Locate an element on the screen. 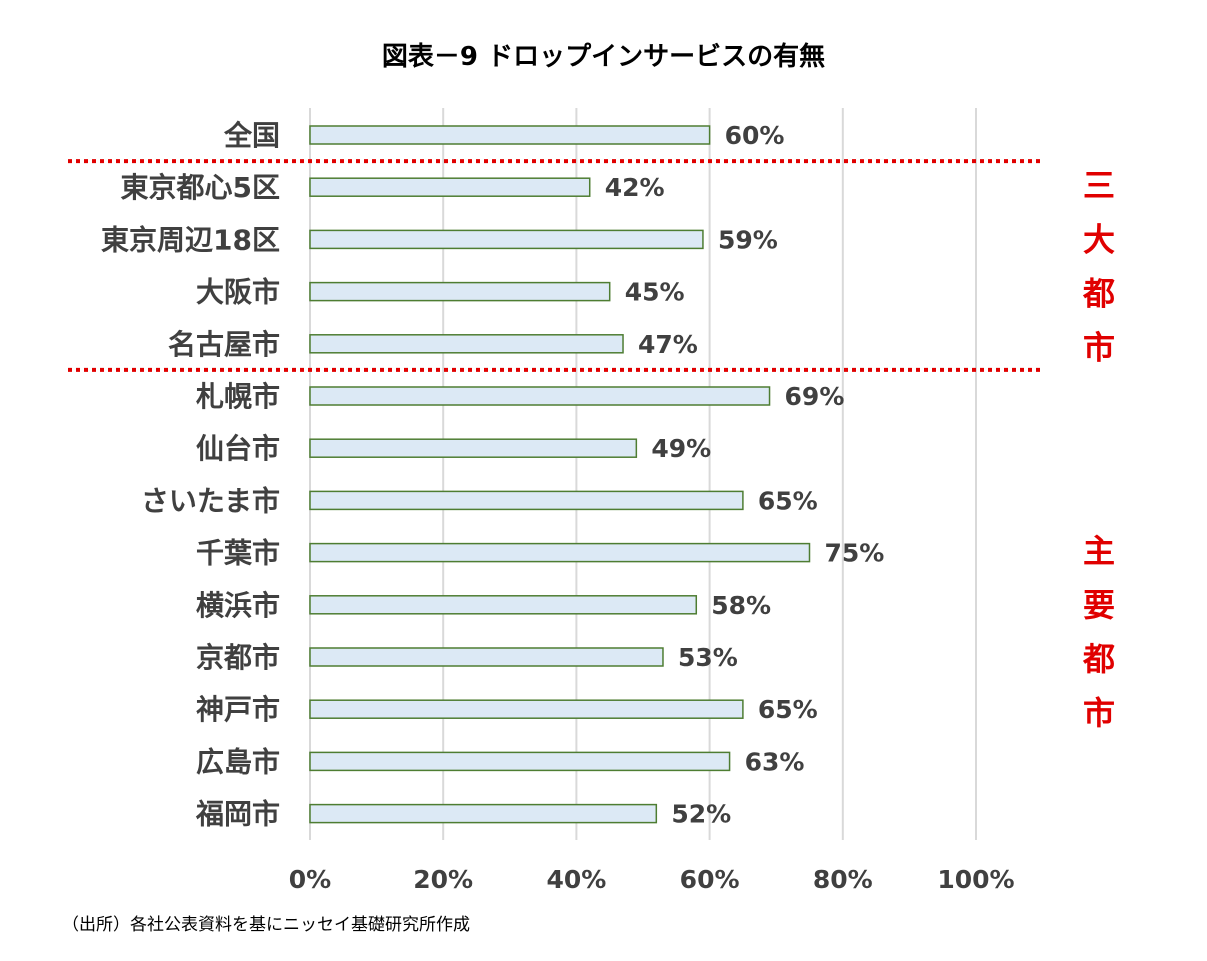 The width and height of the screenshot is (1207, 961). category-label: 京都市 is located at coordinates (238, 657).